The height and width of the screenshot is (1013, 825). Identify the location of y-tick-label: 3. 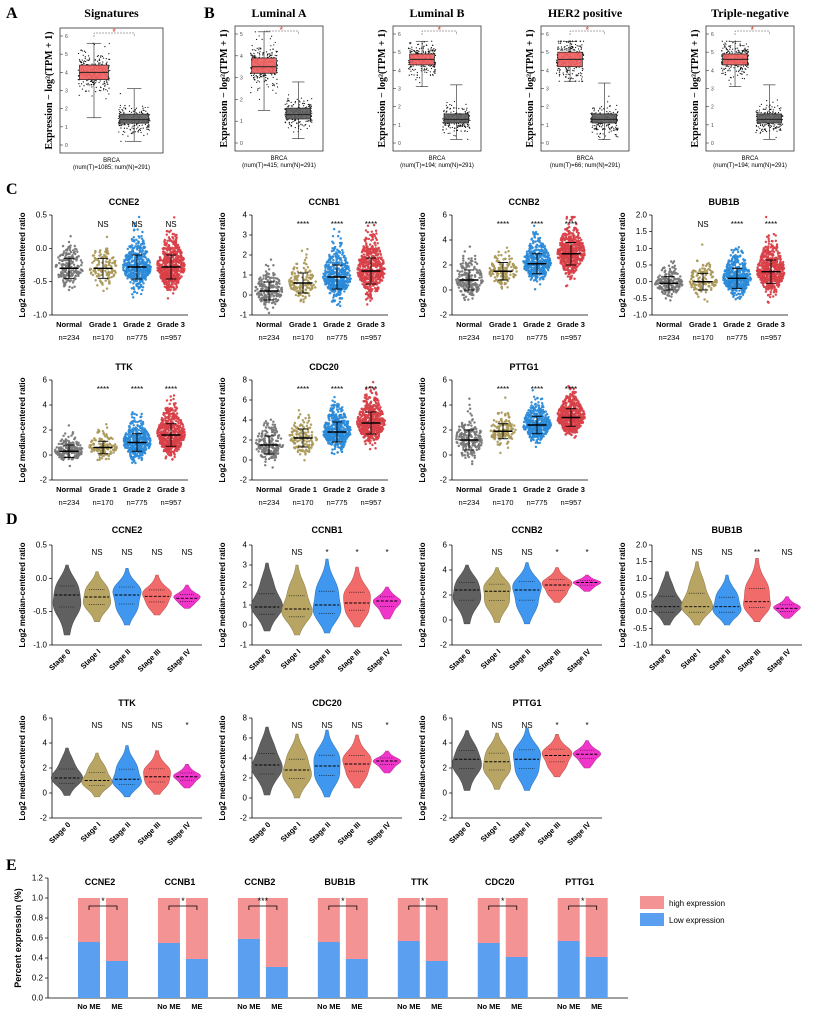
(241, 79).